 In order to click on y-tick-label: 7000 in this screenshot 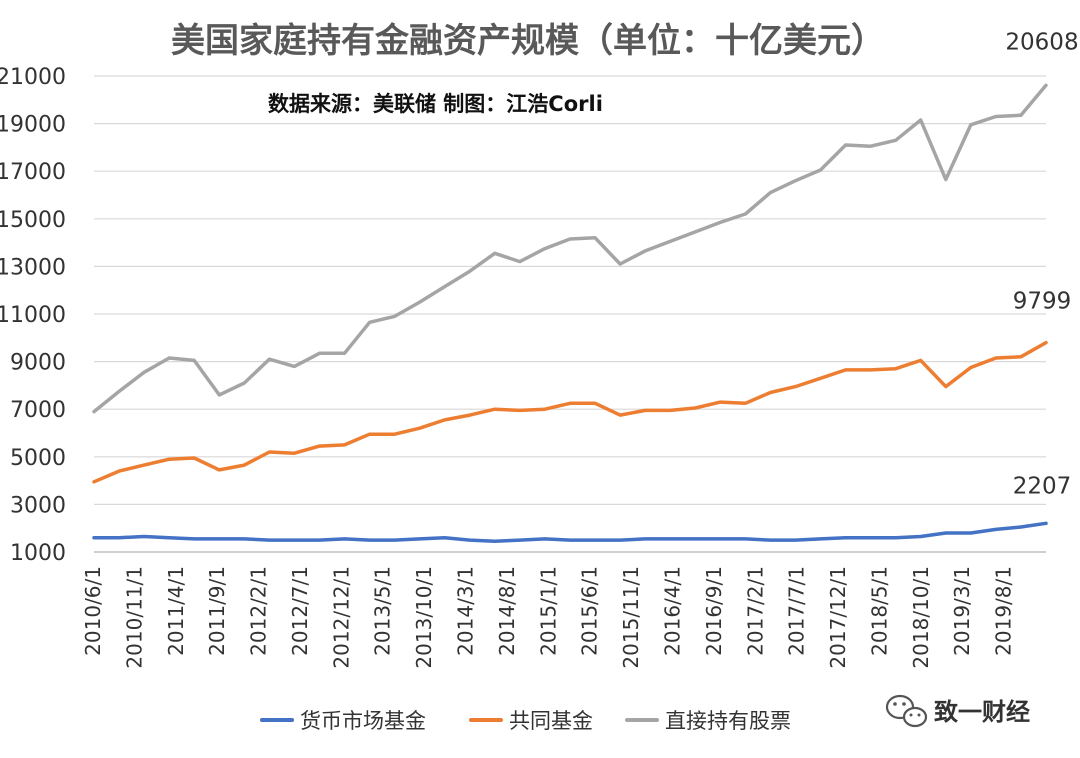, I will do `click(38, 410)`.